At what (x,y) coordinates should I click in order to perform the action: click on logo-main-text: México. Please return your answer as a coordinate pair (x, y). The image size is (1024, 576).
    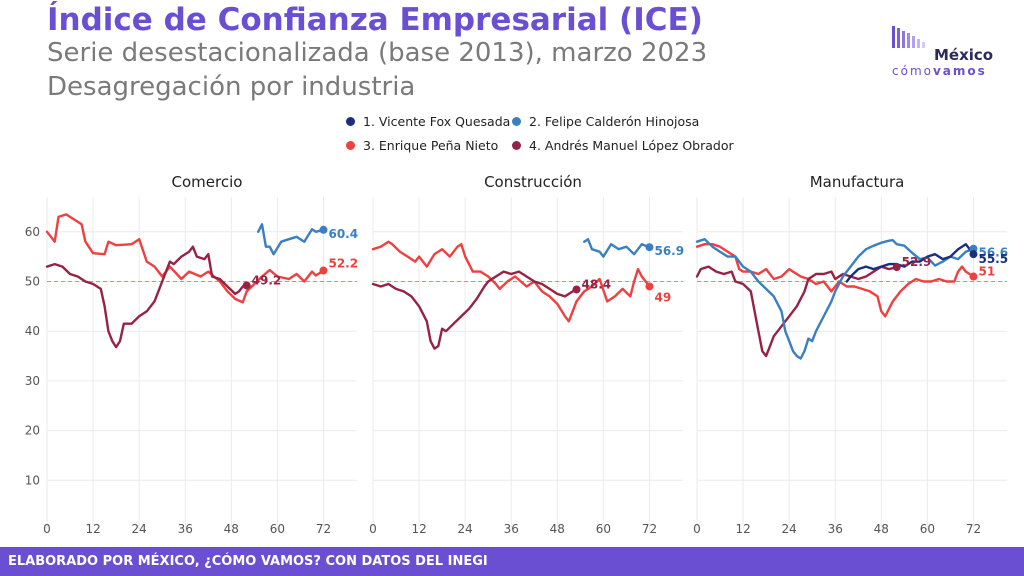
    Looking at the image, I should click on (964, 55).